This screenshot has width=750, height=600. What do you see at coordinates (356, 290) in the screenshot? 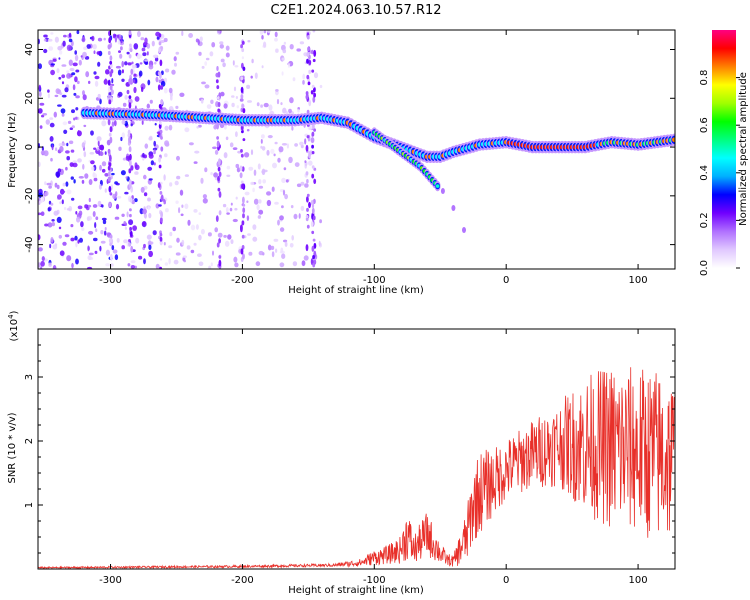
I see `spectrogram-xlabel: Height of straight line (km)` at bounding box center [356, 290].